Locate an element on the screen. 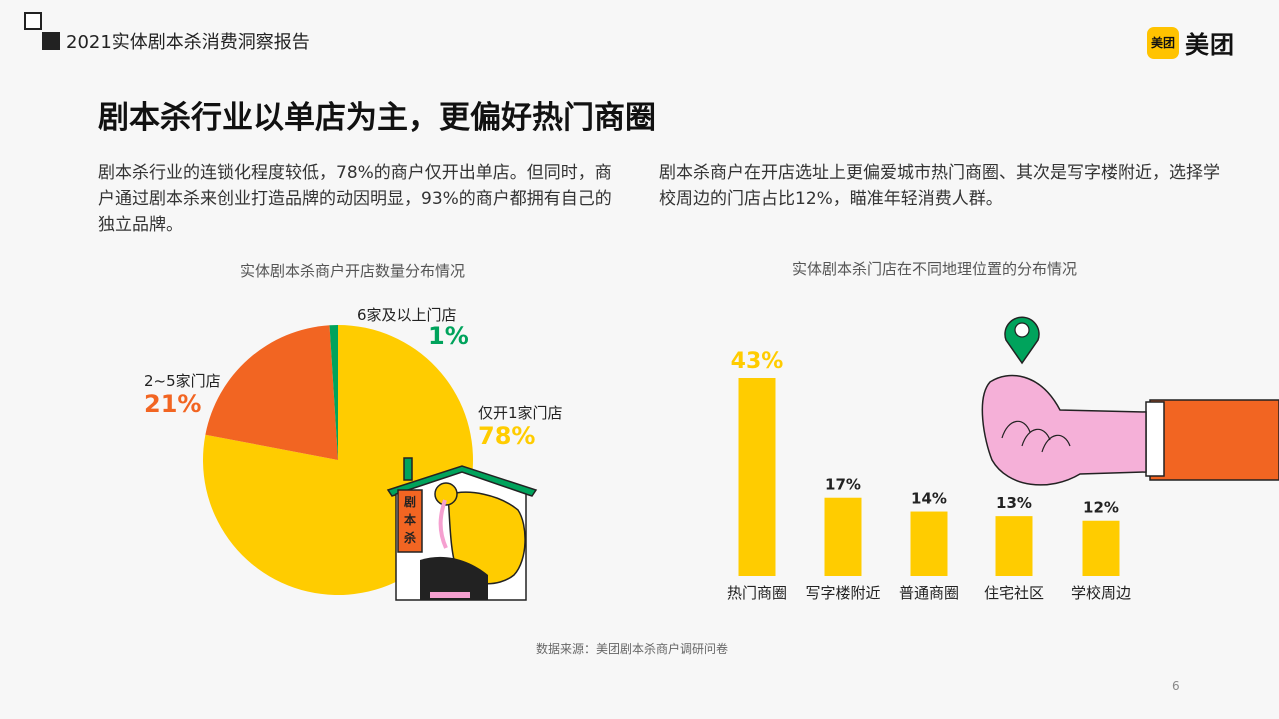  bar-value-label-2: 17% is located at coordinates (843, 485).